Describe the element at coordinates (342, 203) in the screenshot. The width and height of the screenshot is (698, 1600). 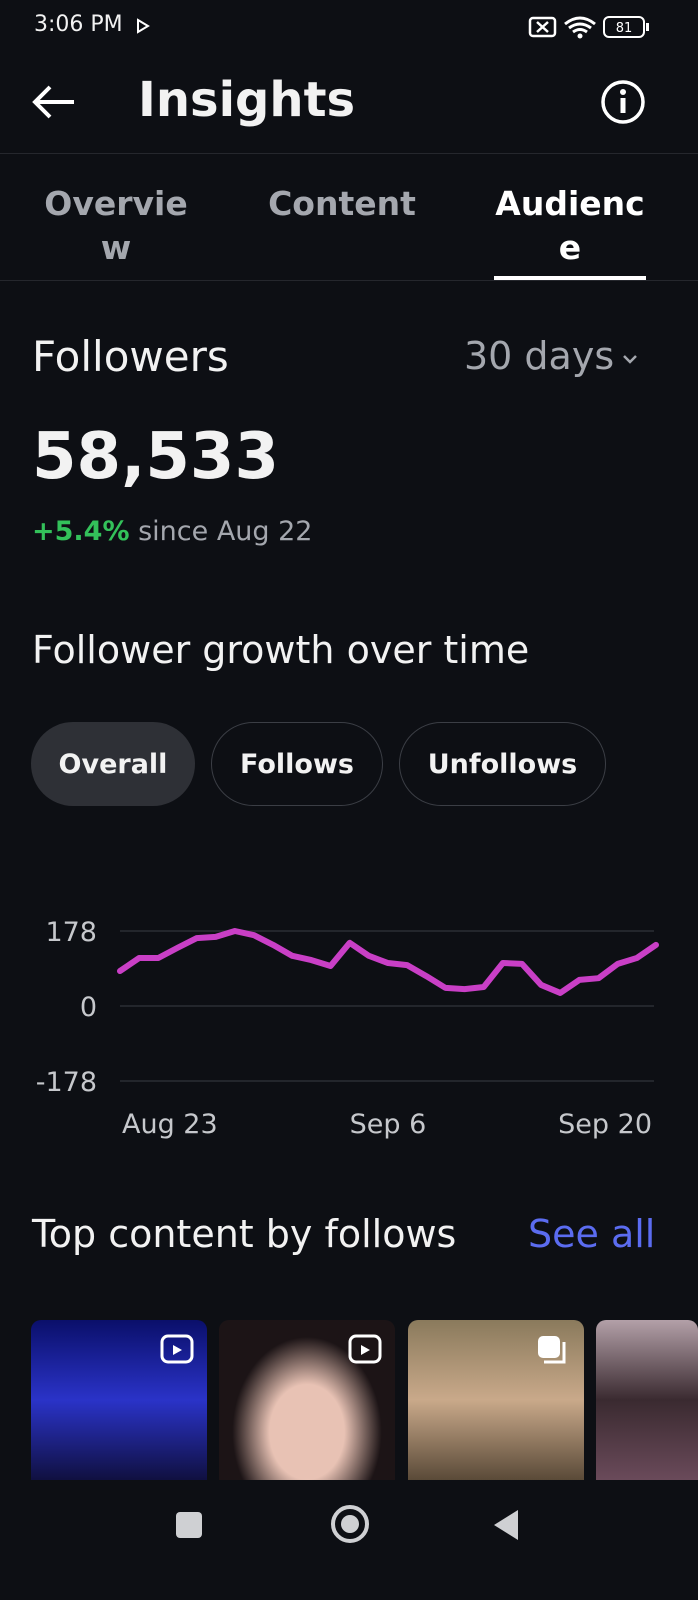
I see `tab: Content` at that location.